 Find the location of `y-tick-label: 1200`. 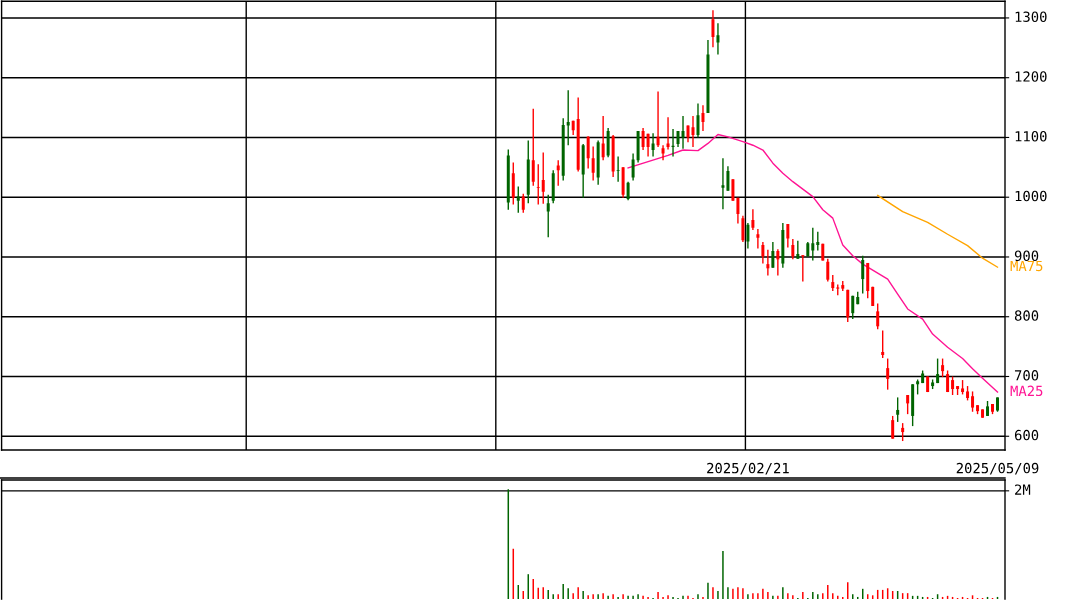

y-tick-label: 1200 is located at coordinates (1031, 76).